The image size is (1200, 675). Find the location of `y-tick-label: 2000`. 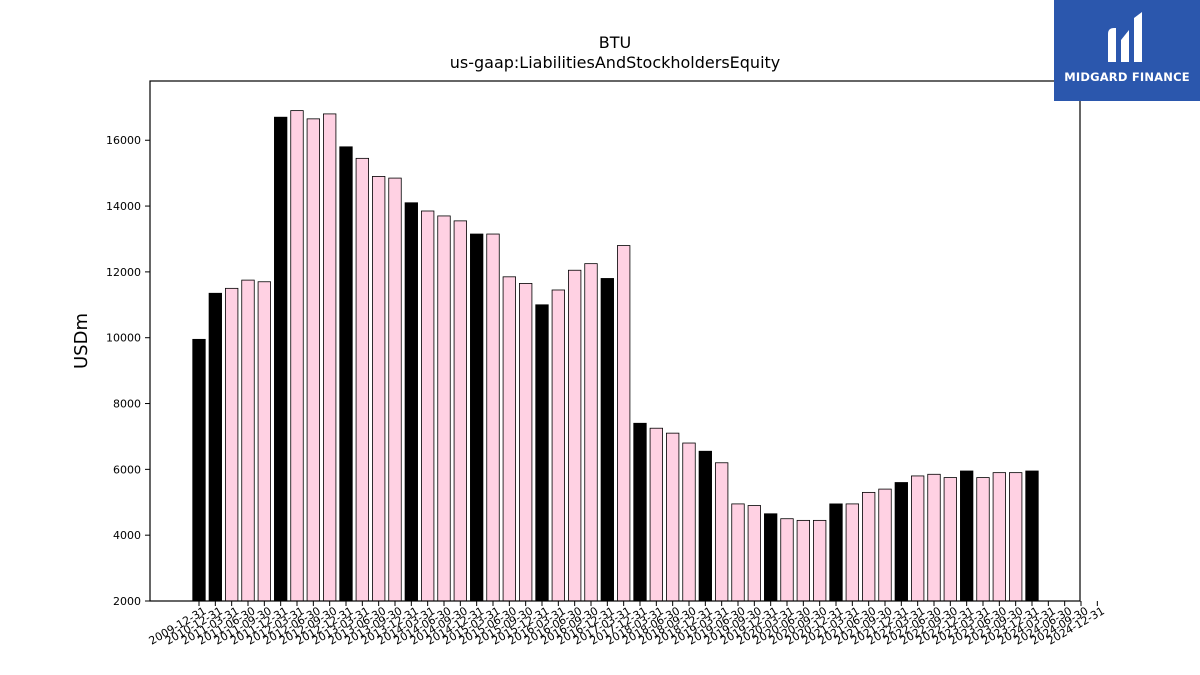

y-tick-label: 2000 is located at coordinates (127, 601).